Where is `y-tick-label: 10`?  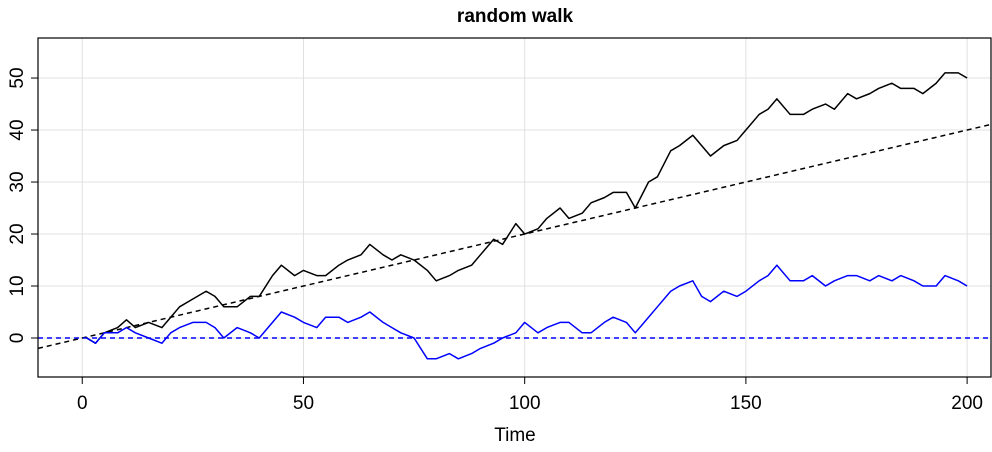 y-tick-label: 10 is located at coordinates (17, 285).